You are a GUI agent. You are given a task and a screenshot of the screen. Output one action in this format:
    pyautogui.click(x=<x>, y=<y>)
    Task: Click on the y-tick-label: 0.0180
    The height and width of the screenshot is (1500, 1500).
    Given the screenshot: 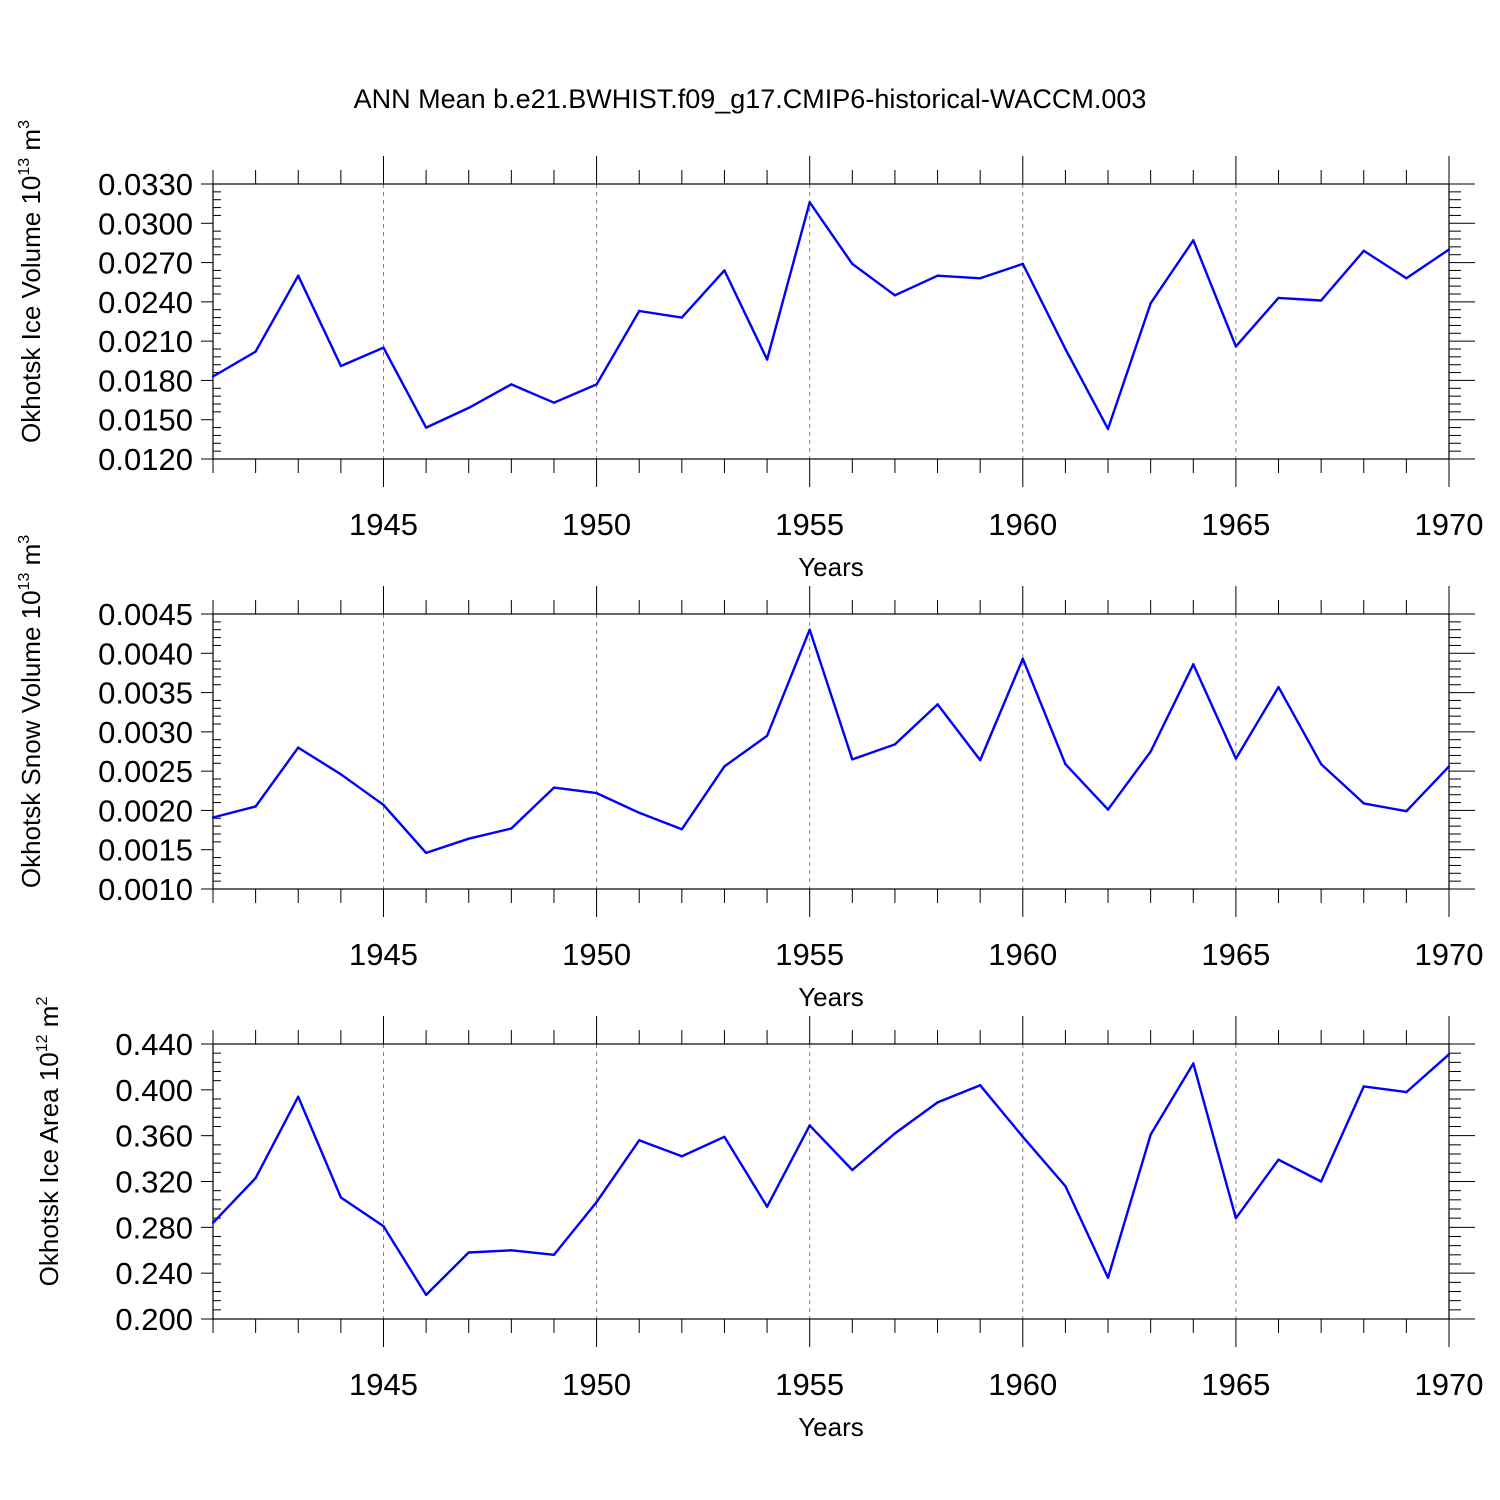 What is the action you would take?
    pyautogui.click(x=145, y=380)
    